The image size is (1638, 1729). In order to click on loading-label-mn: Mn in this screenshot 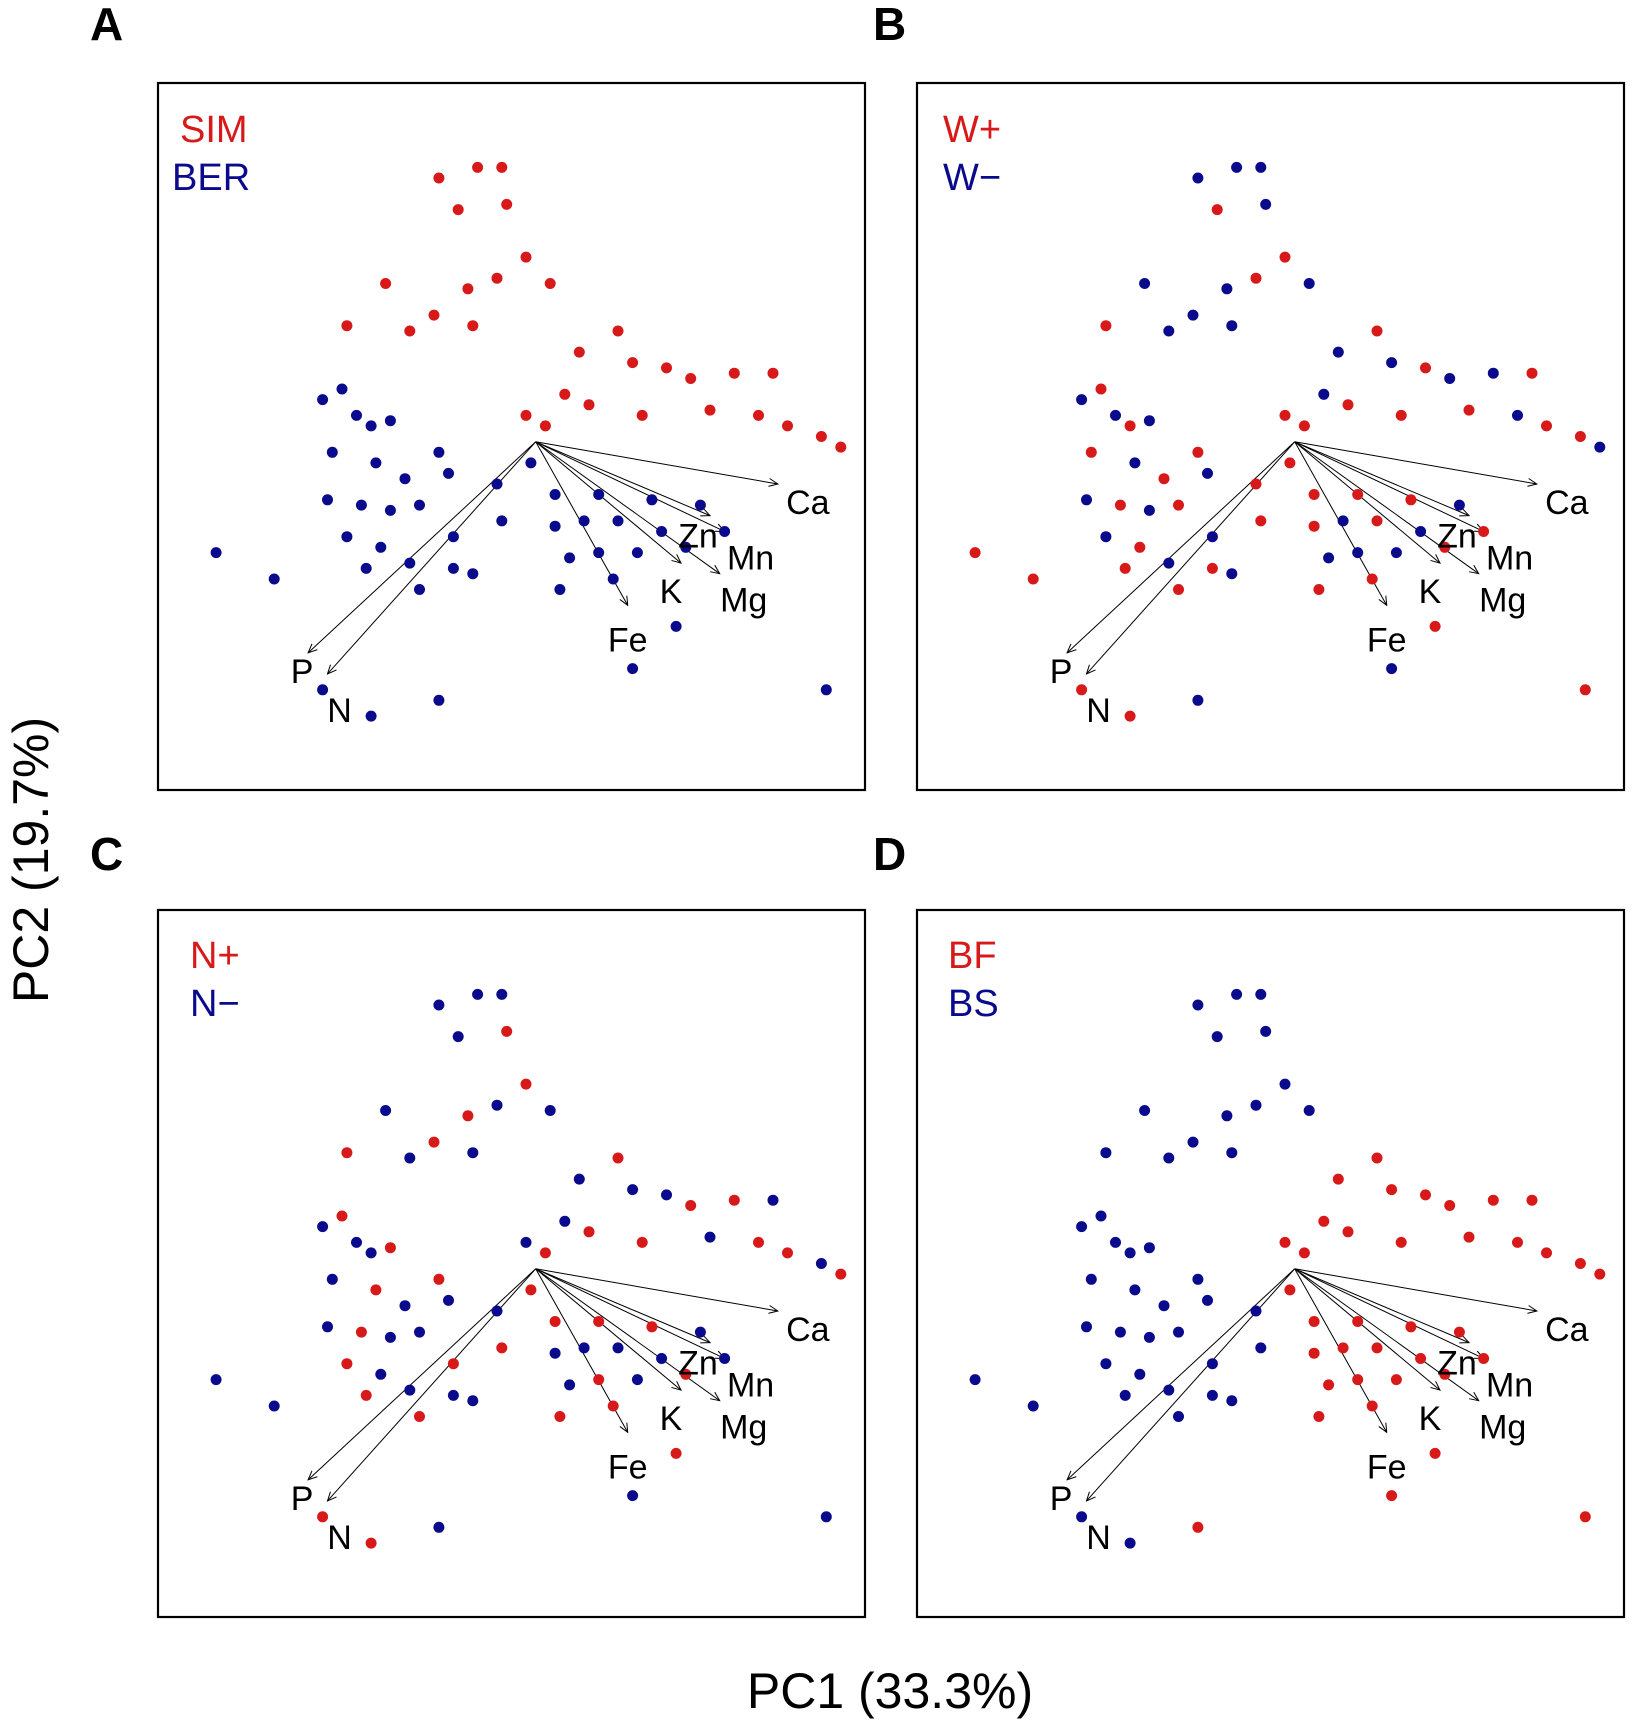, I will do `click(1509, 559)`.